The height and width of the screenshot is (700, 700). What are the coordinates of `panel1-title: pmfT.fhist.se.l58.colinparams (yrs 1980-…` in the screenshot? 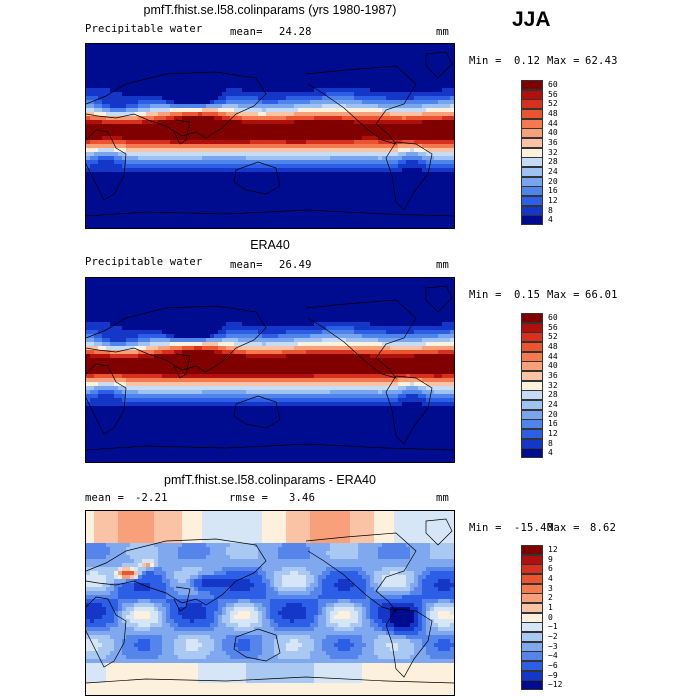 It's located at (270, 10).